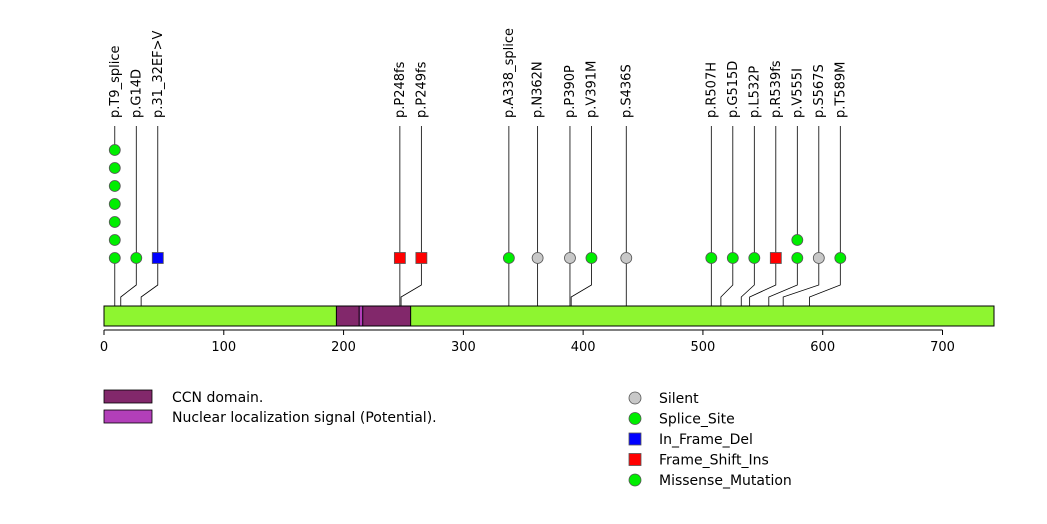 This screenshot has width=1047, height=524. I want to click on x-tick-label: 700, so click(942, 347).